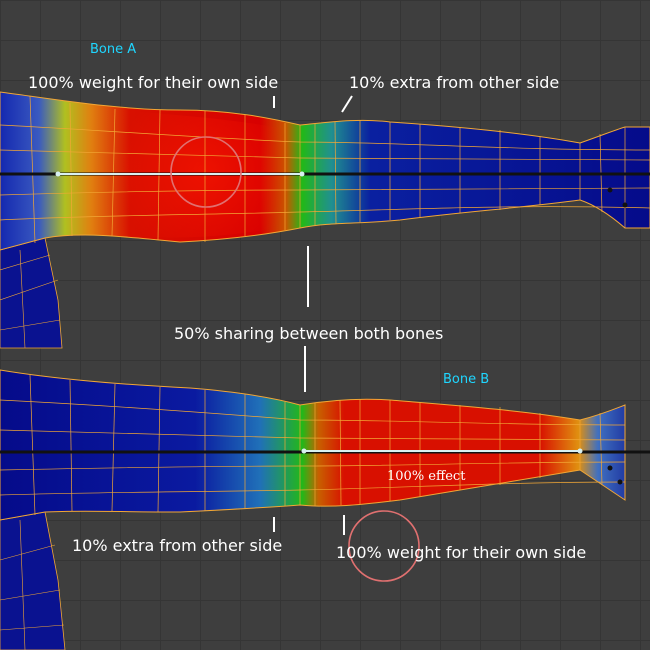  What do you see at coordinates (313, 315) in the screenshot?
I see `pointer-lines` at bounding box center [313, 315].